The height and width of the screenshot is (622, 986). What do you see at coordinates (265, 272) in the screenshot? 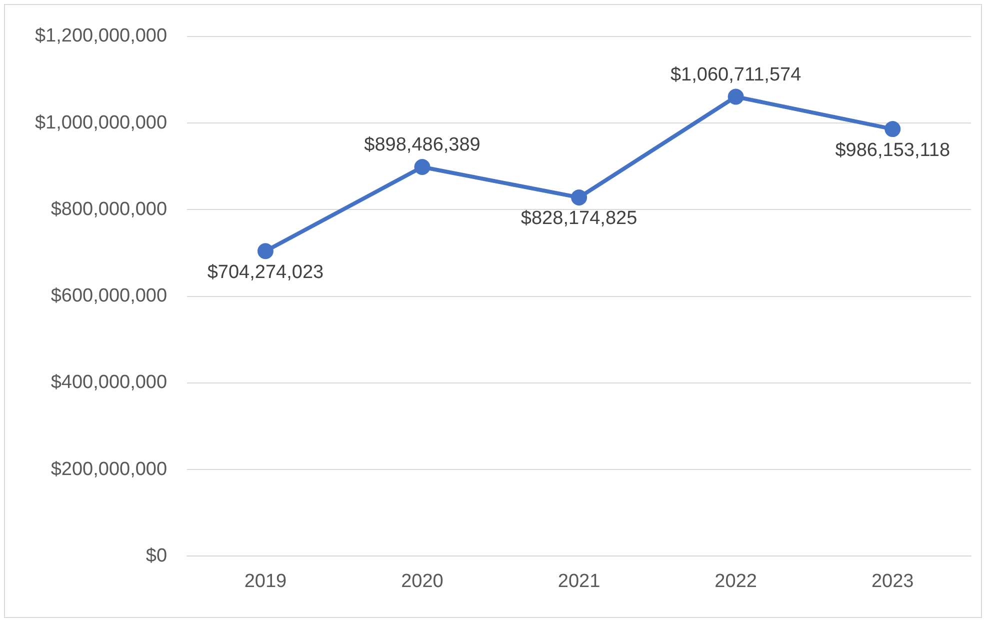
I see `data-label: $704,274,023` at bounding box center [265, 272].